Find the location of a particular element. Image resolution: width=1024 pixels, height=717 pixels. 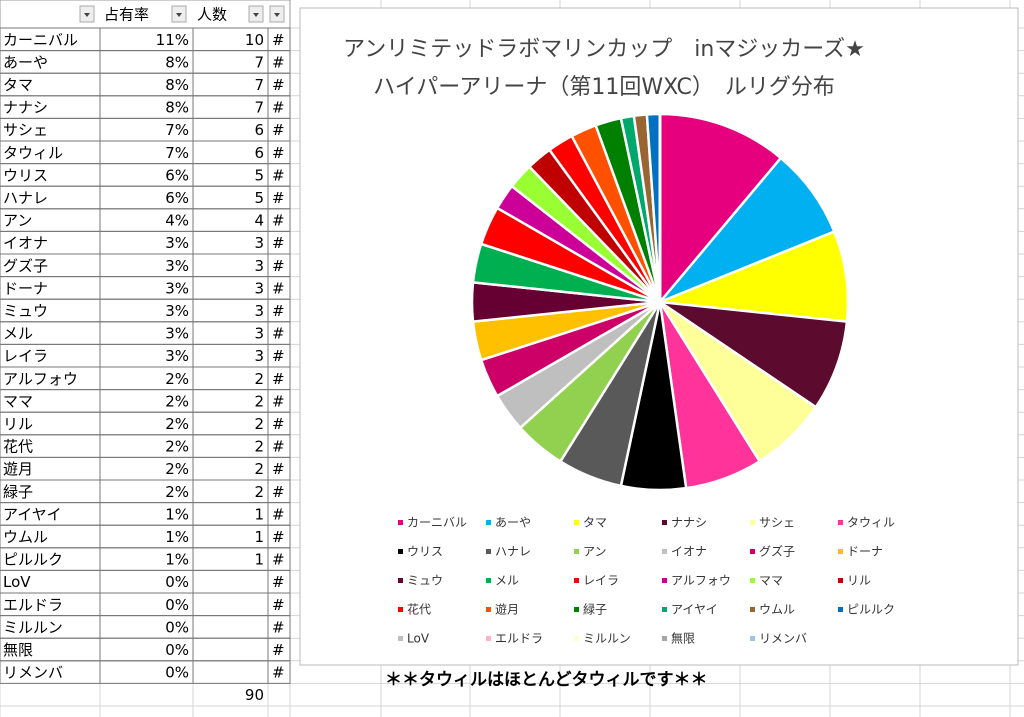

name-cell: グズ子 is located at coordinates (25, 266).